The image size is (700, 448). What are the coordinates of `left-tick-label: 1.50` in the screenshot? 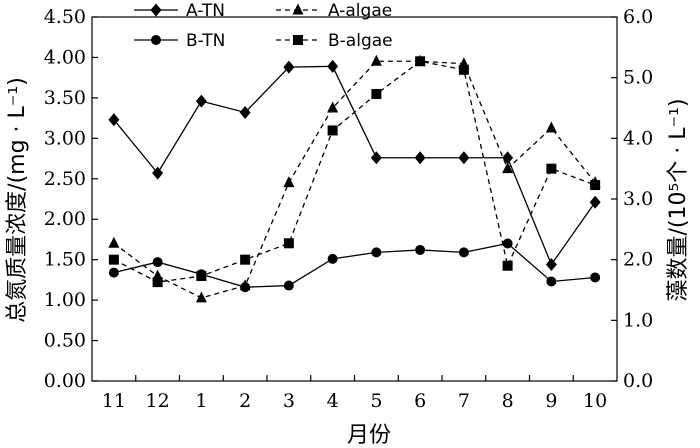 It's located at (65, 260).